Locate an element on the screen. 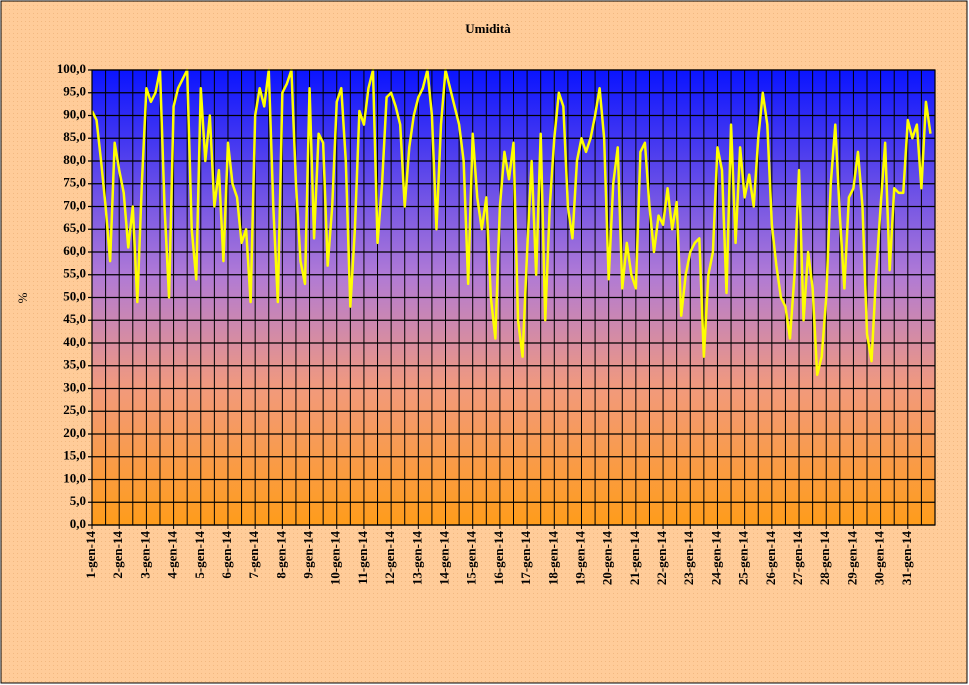  x-tick-label: 31-gen-14 is located at coordinates (906, 558).